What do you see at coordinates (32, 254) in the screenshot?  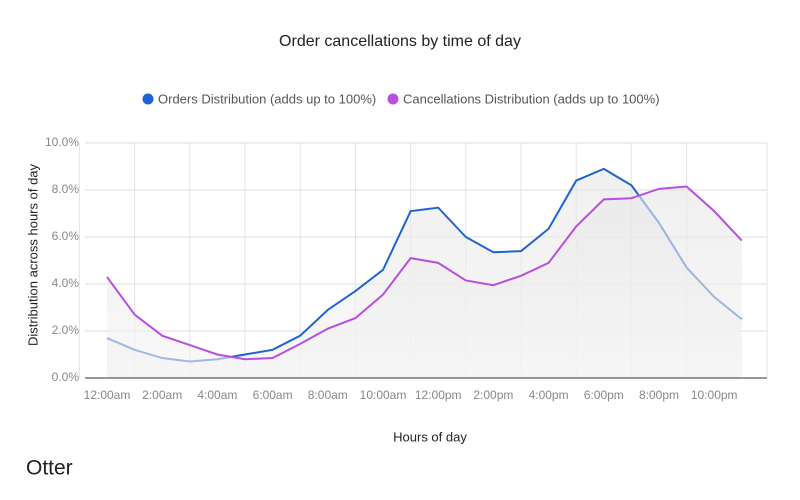 I see `y-axis-label: Distribution across hours of day` at bounding box center [32, 254].